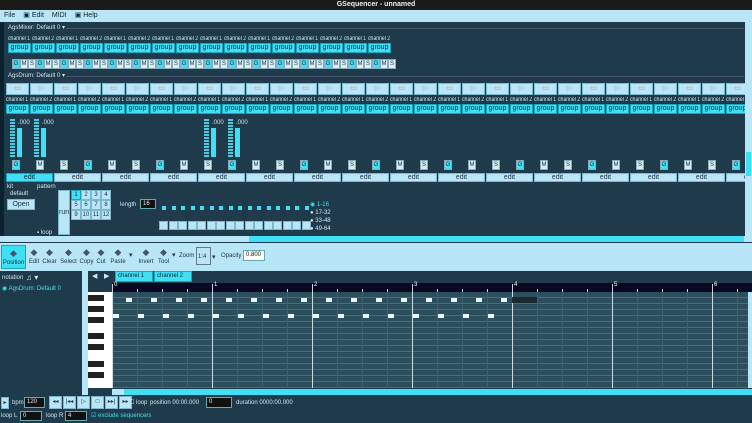  I want to click on pattern-5-button: 5, so click(76, 205).